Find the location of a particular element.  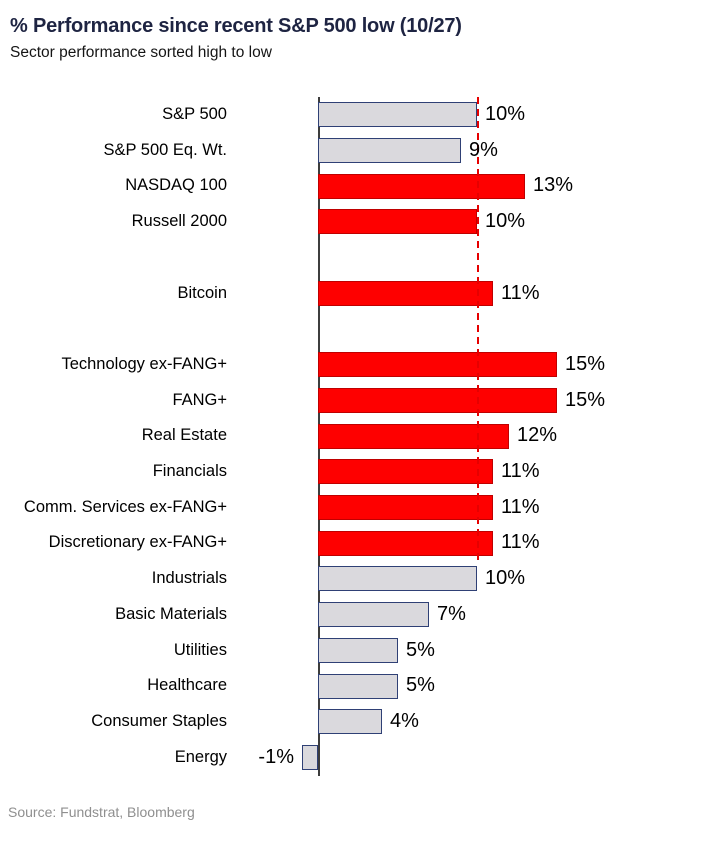

bar-row: FANG+ 15% is located at coordinates (363, 401).